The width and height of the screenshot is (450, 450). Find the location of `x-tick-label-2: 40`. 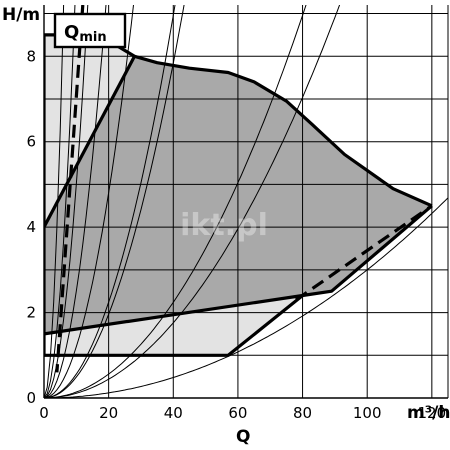

x-tick-label-2: 40 is located at coordinates (173, 413).